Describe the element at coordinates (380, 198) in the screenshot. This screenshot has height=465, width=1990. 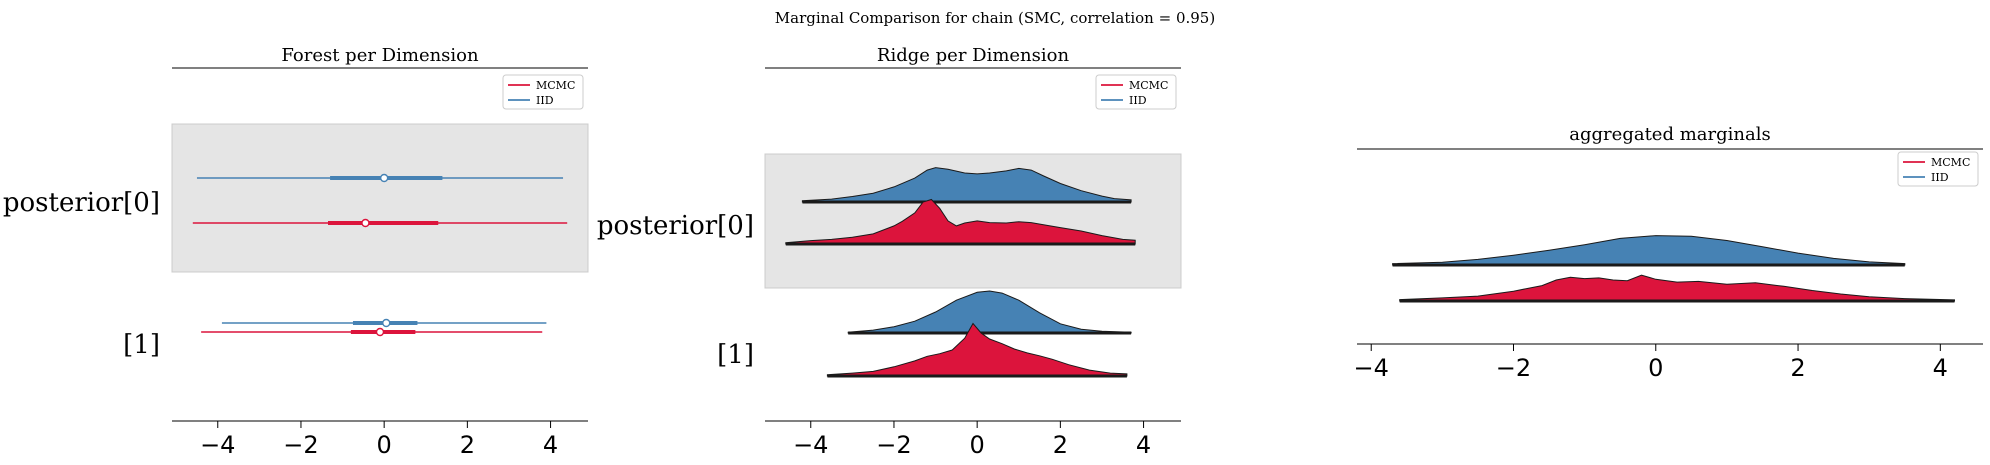
I see `row-band-dim0` at that location.